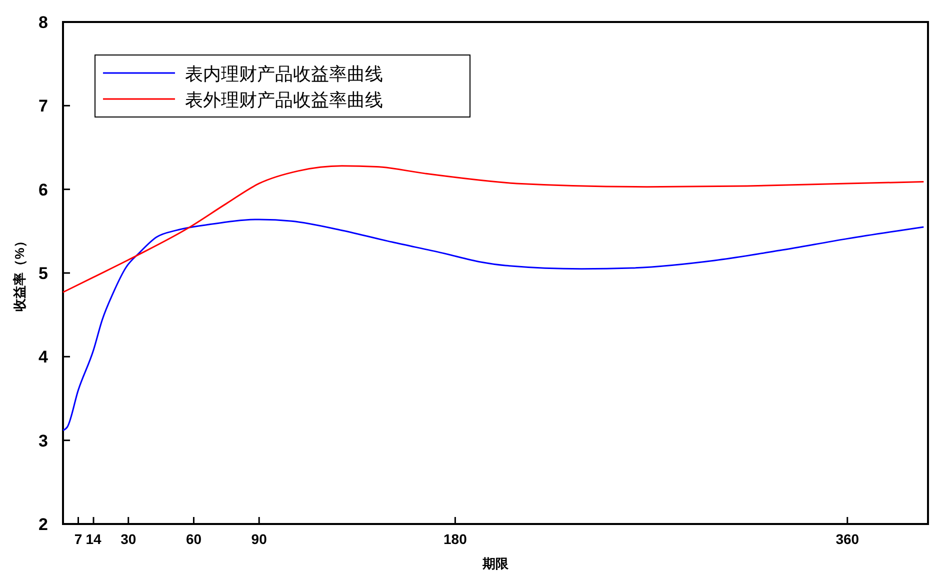 Image resolution: width=930 pixels, height=574 pixels. I want to click on x-tick-label: 180, so click(456, 539).